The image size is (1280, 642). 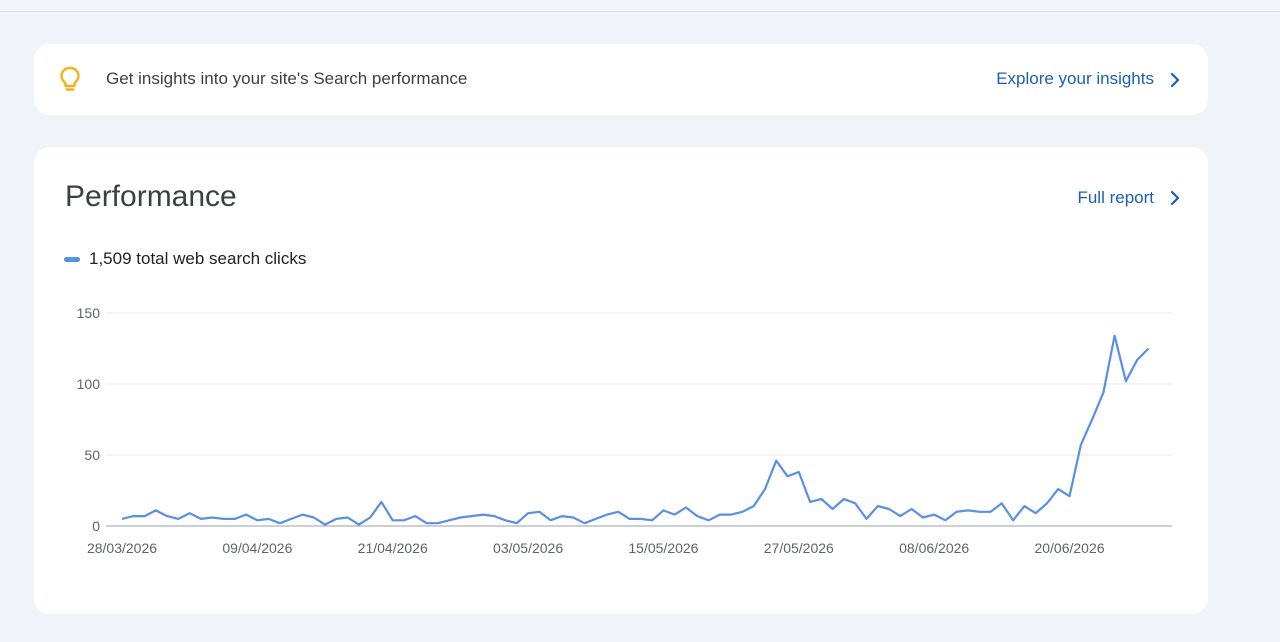 I want to click on x-tick-label: 03/05/2026, so click(x=528, y=548).